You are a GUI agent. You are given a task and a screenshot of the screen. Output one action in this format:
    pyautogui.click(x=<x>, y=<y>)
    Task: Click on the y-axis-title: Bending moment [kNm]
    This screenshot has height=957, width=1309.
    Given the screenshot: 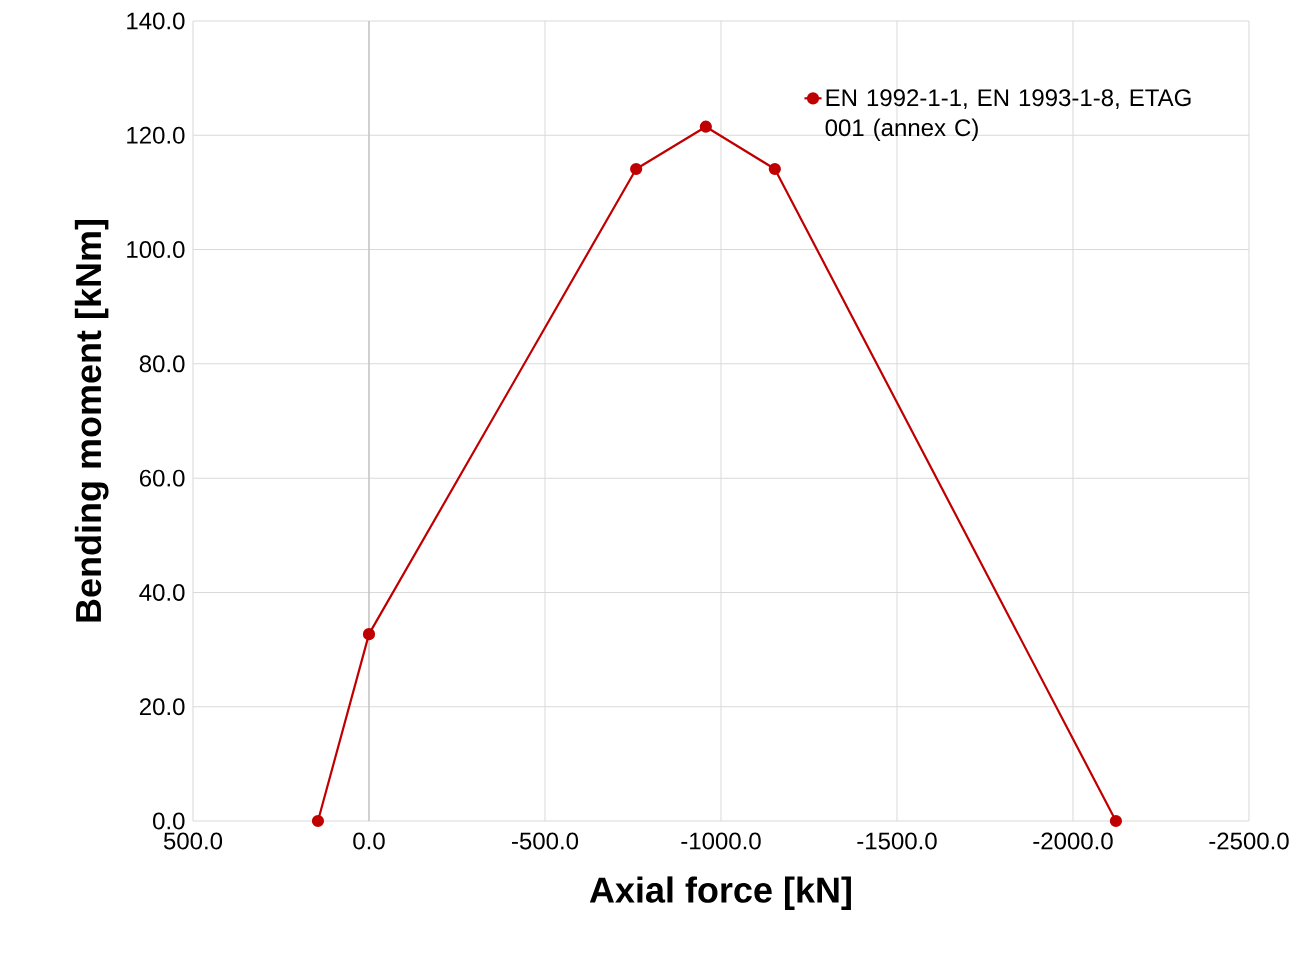 What is the action you would take?
    pyautogui.click(x=91, y=421)
    